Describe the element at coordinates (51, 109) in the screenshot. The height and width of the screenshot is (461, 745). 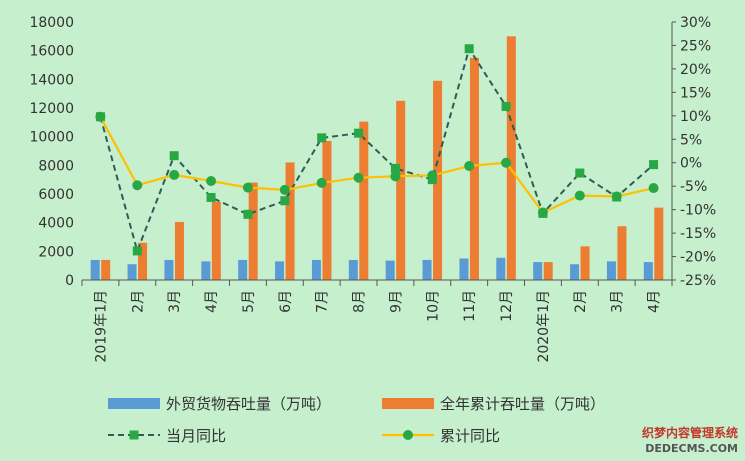
I see `left-tick-label: 12000` at that location.